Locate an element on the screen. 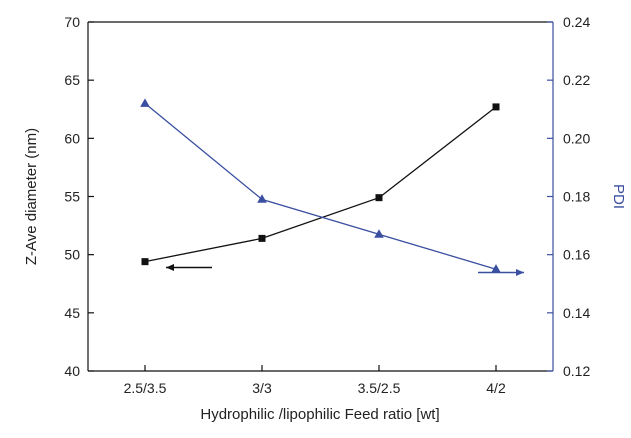 This screenshot has width=631, height=438. right-y-ticks: 0.12 0.14 0.16 0.18 0.20 0.22 0.24 is located at coordinates (568, 196).